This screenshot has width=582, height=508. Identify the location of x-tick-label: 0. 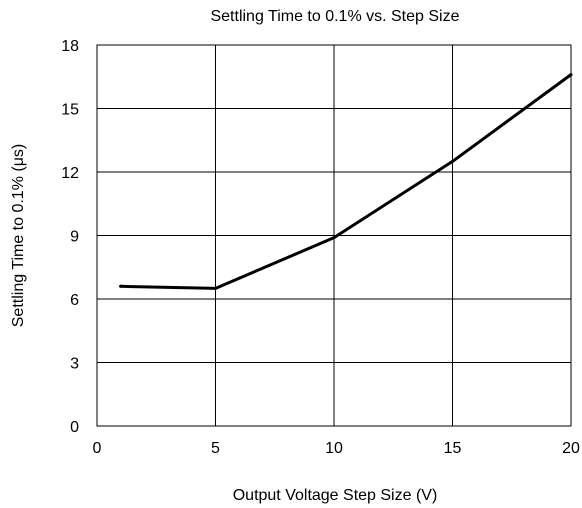
(97, 448).